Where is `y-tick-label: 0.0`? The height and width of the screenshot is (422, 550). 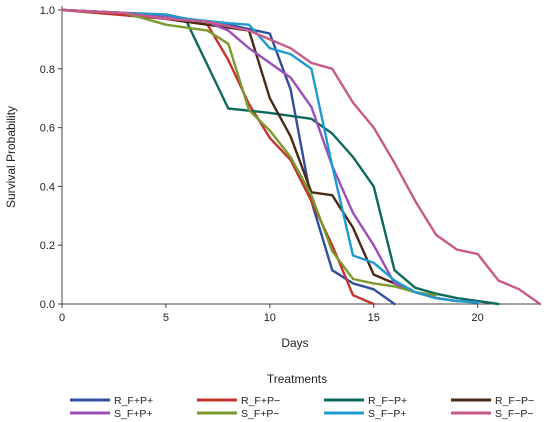 y-tick-label: 0.0 is located at coordinates (47, 305).